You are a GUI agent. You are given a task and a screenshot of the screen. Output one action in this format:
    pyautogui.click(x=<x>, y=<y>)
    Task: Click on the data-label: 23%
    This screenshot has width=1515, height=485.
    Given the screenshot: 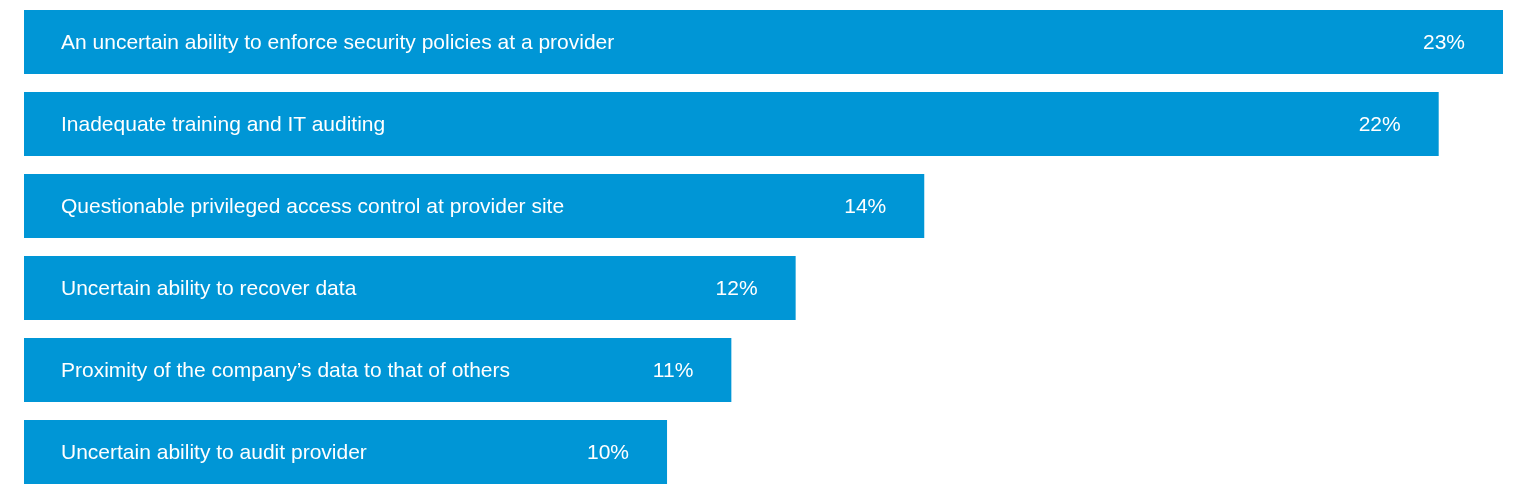 What is the action you would take?
    pyautogui.click(x=1443, y=42)
    